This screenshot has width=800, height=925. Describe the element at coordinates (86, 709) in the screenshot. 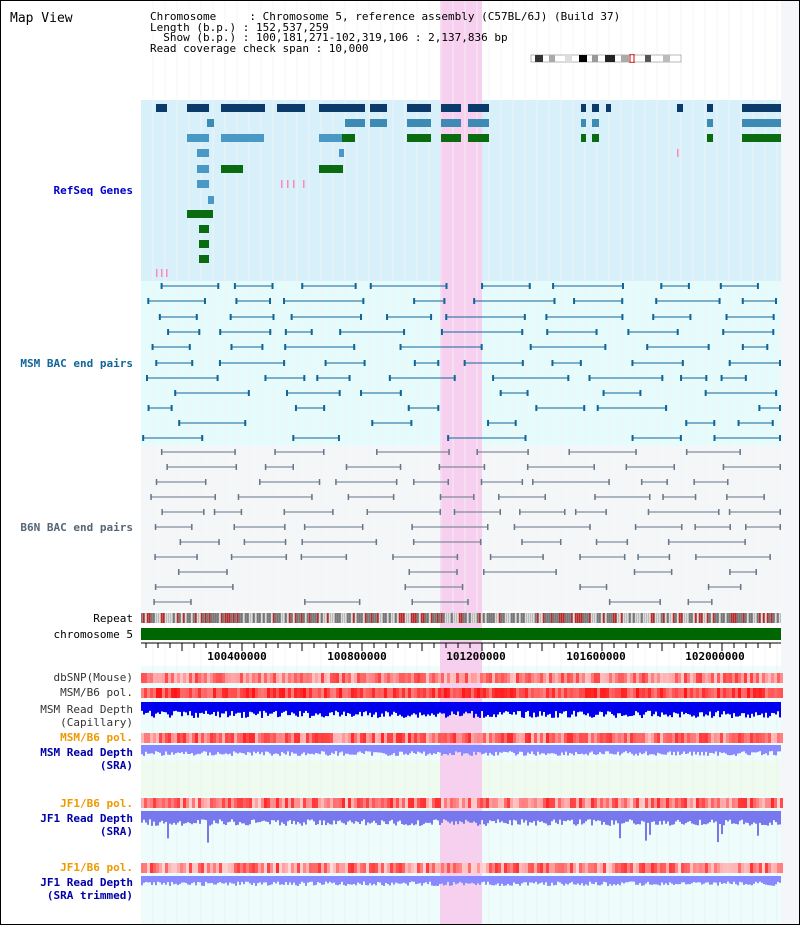

I see `track-label-msm-depth-capillary: MSM Read Depth` at that location.